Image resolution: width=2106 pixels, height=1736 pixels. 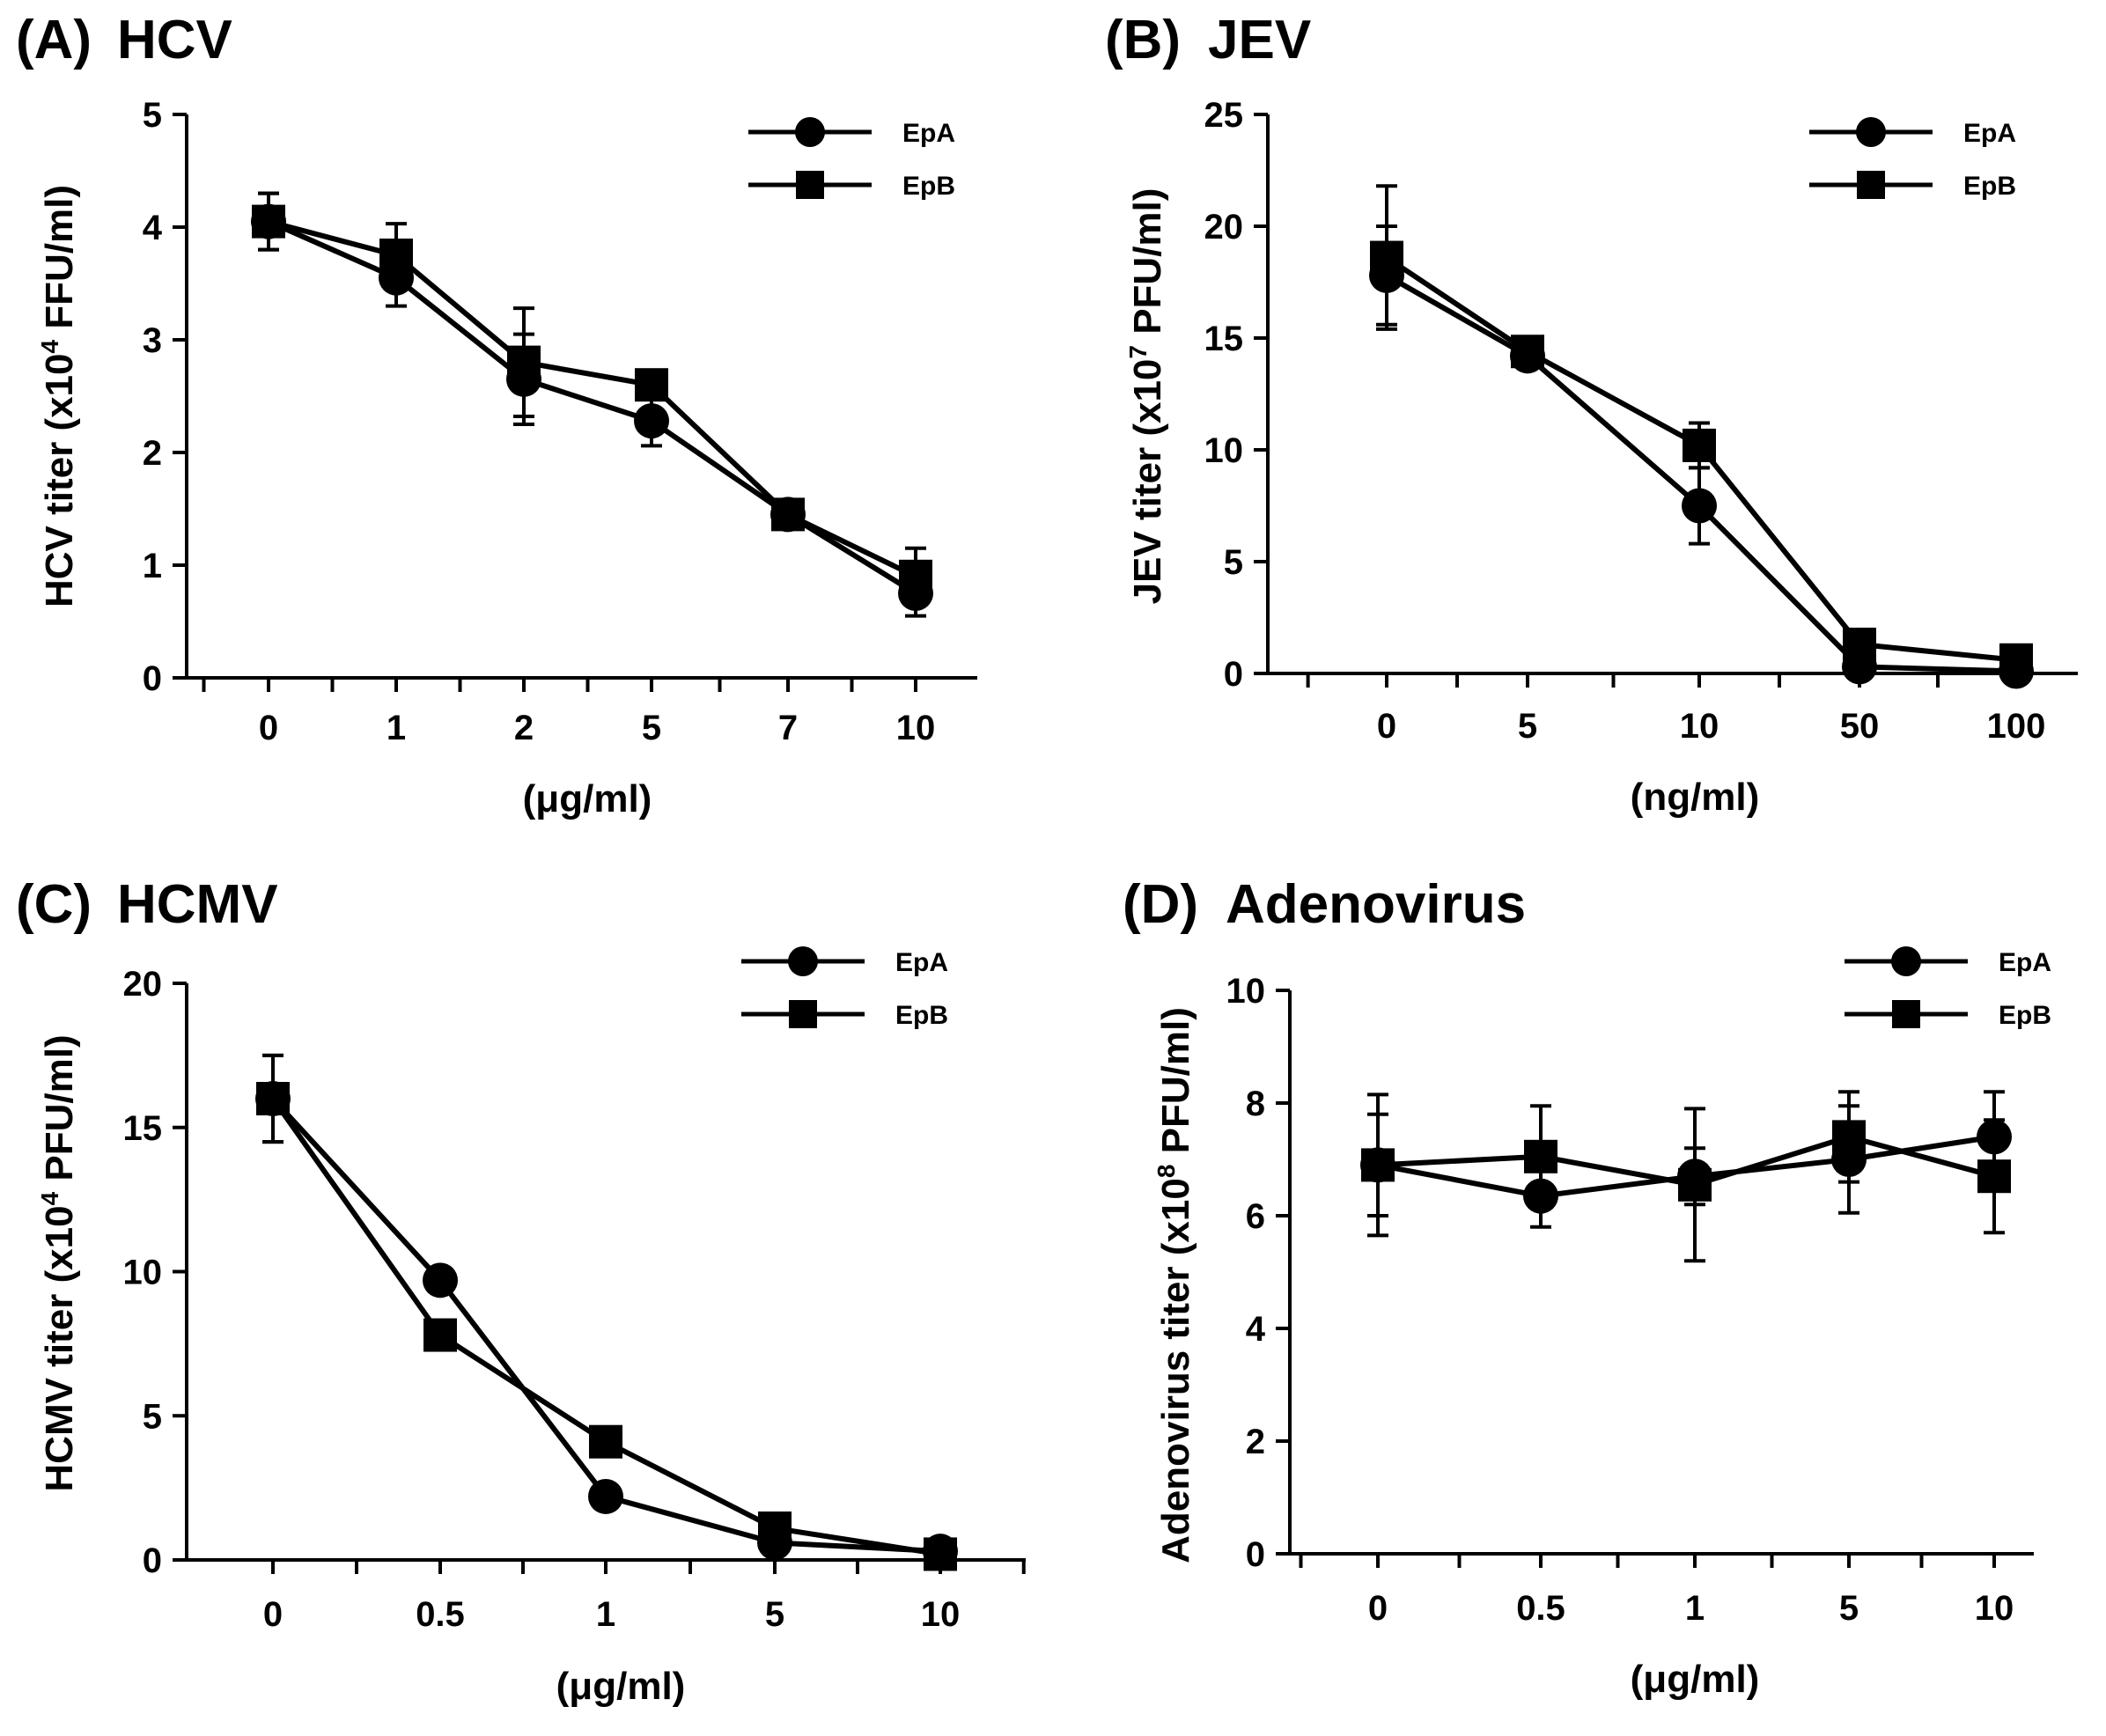 What do you see at coordinates (1695, 1608) in the screenshot?
I see `panel-d-x-tick-label: 1` at bounding box center [1695, 1608].